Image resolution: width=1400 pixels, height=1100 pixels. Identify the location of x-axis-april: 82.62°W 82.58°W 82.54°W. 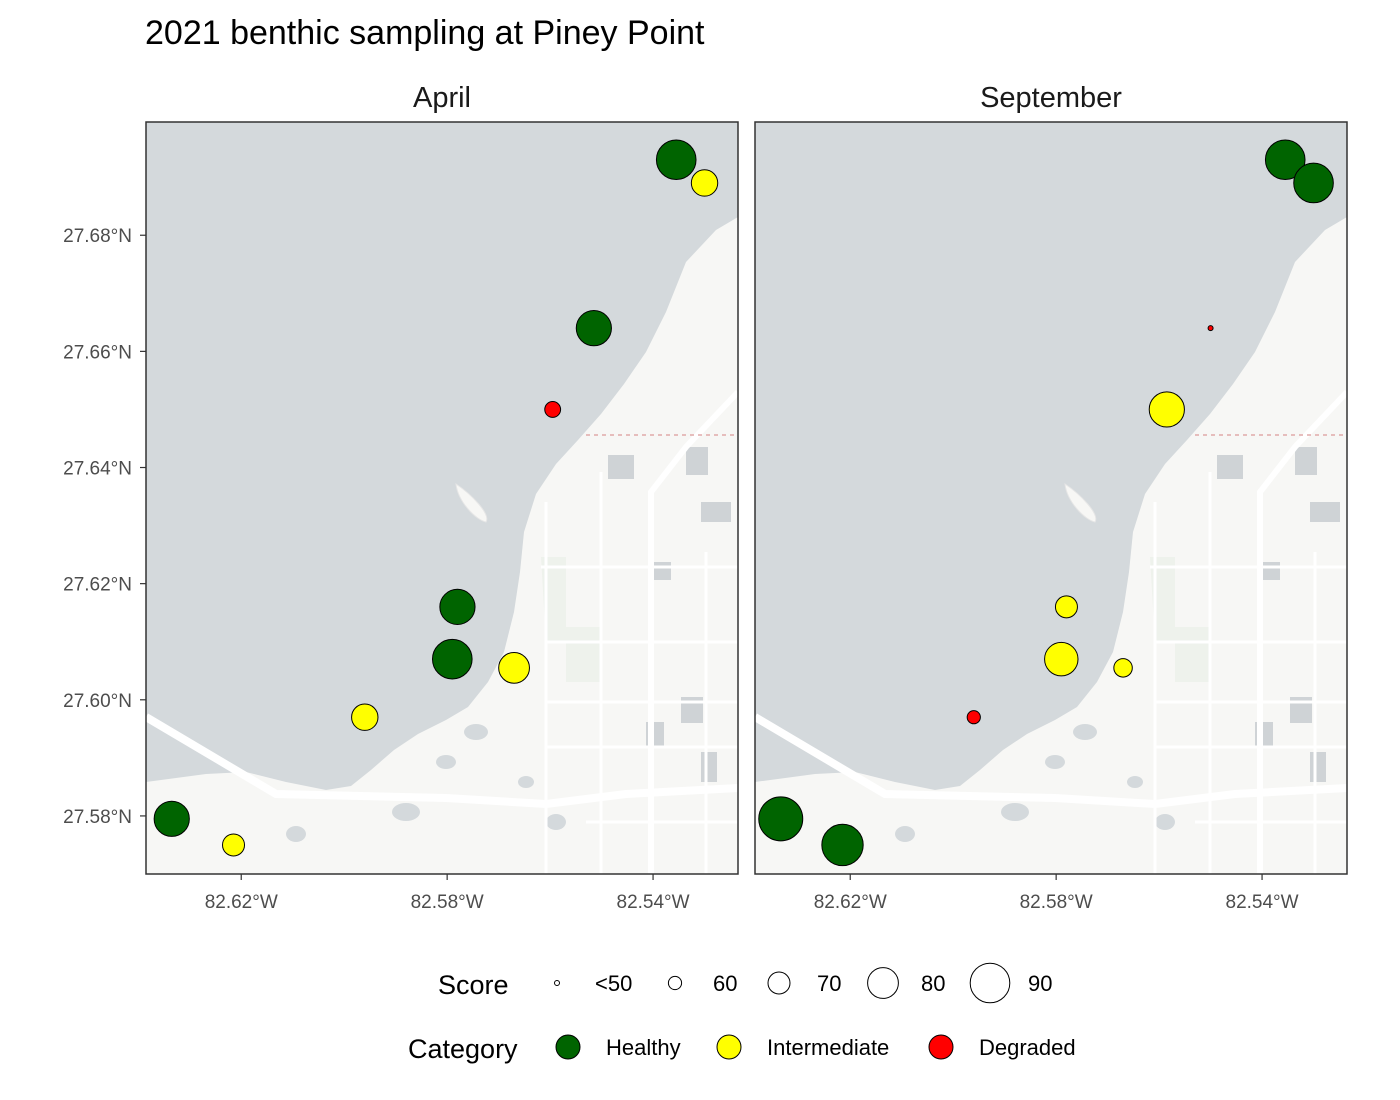
(447, 893).